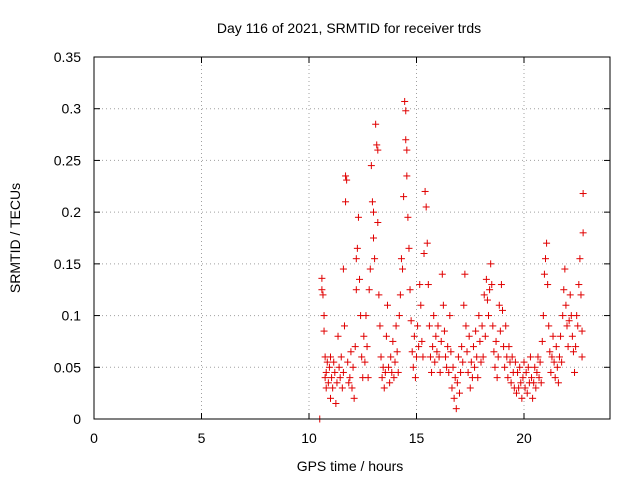  I want to click on y-tick-label: 0.25, so click(67, 160).